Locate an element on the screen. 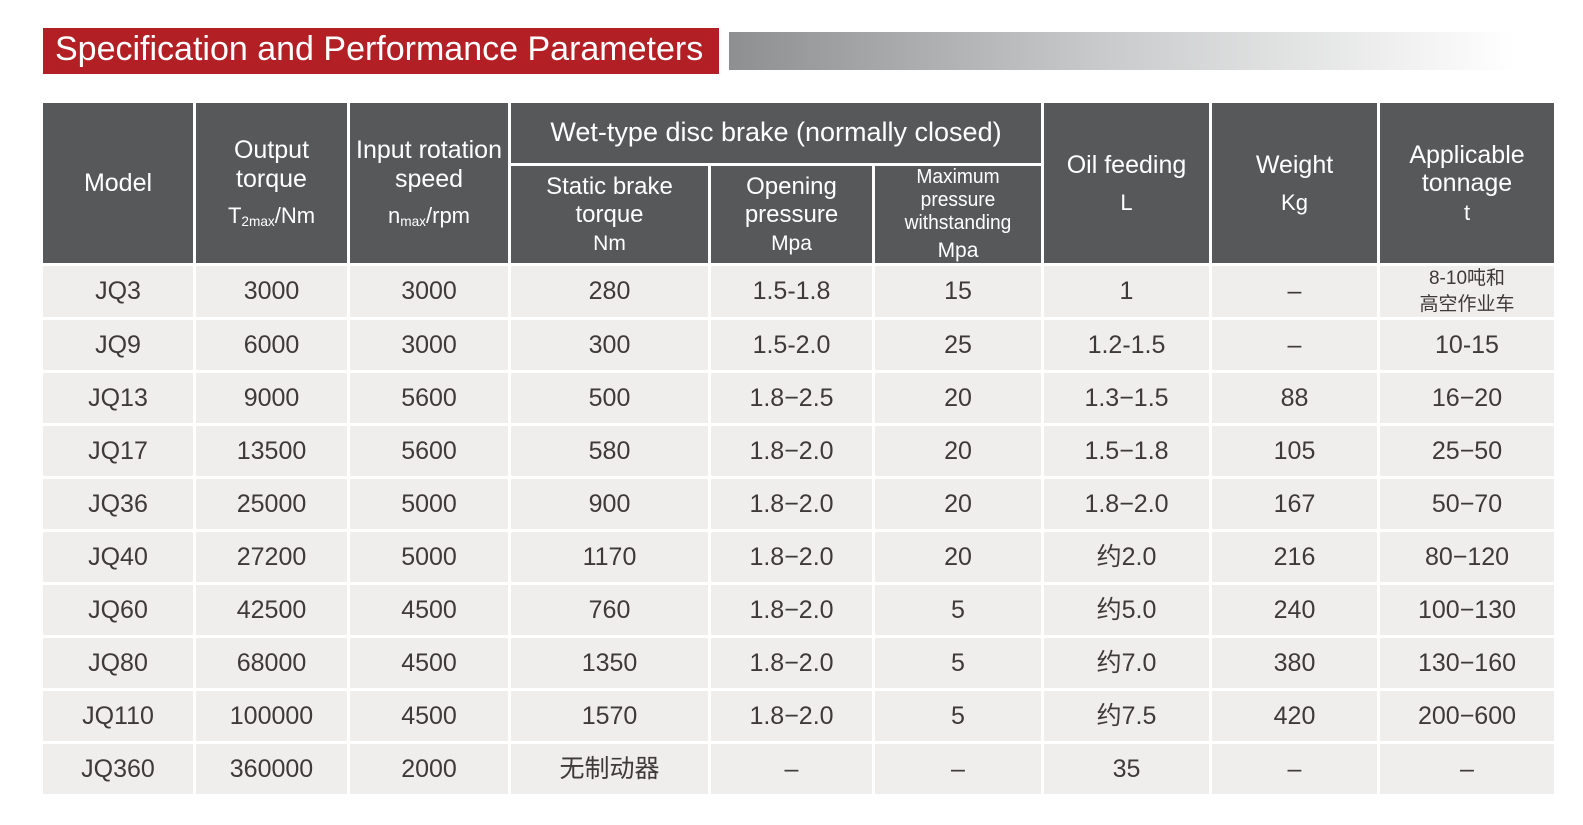 Image resolution: width=1583 pixels, height=825 pixels. header-label: Static brake torque is located at coordinates (609, 200).